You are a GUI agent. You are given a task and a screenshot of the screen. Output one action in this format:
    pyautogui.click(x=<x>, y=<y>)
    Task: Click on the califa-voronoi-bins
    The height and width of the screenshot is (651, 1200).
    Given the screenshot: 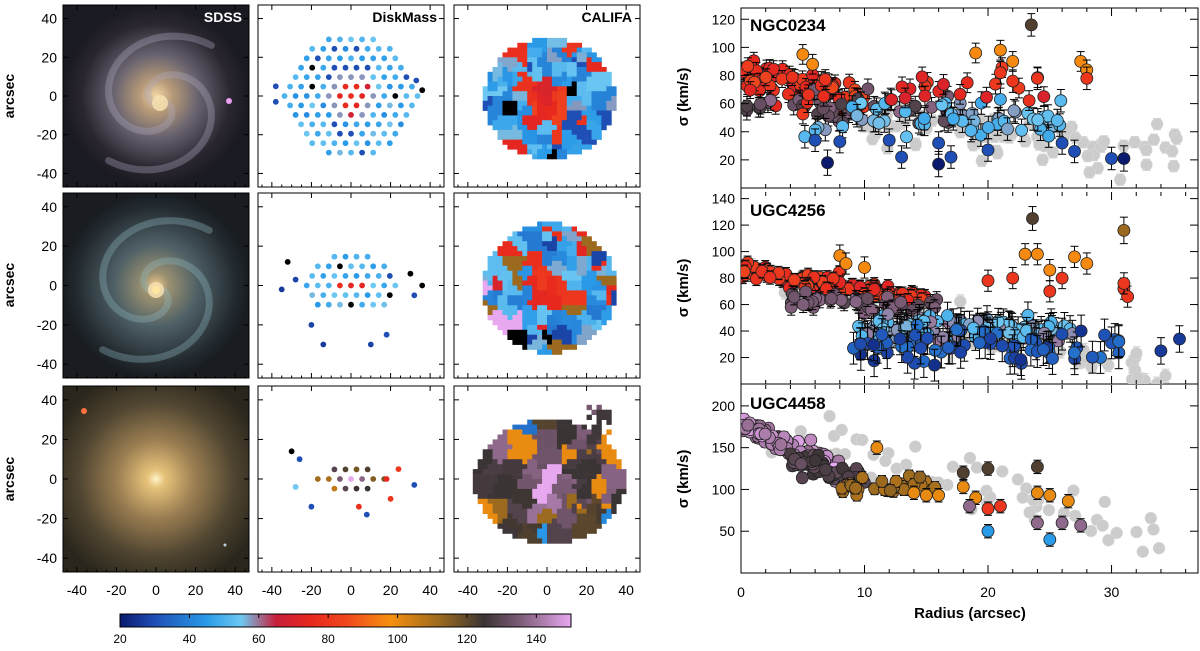 What is the action you would take?
    pyautogui.click(x=549, y=474)
    